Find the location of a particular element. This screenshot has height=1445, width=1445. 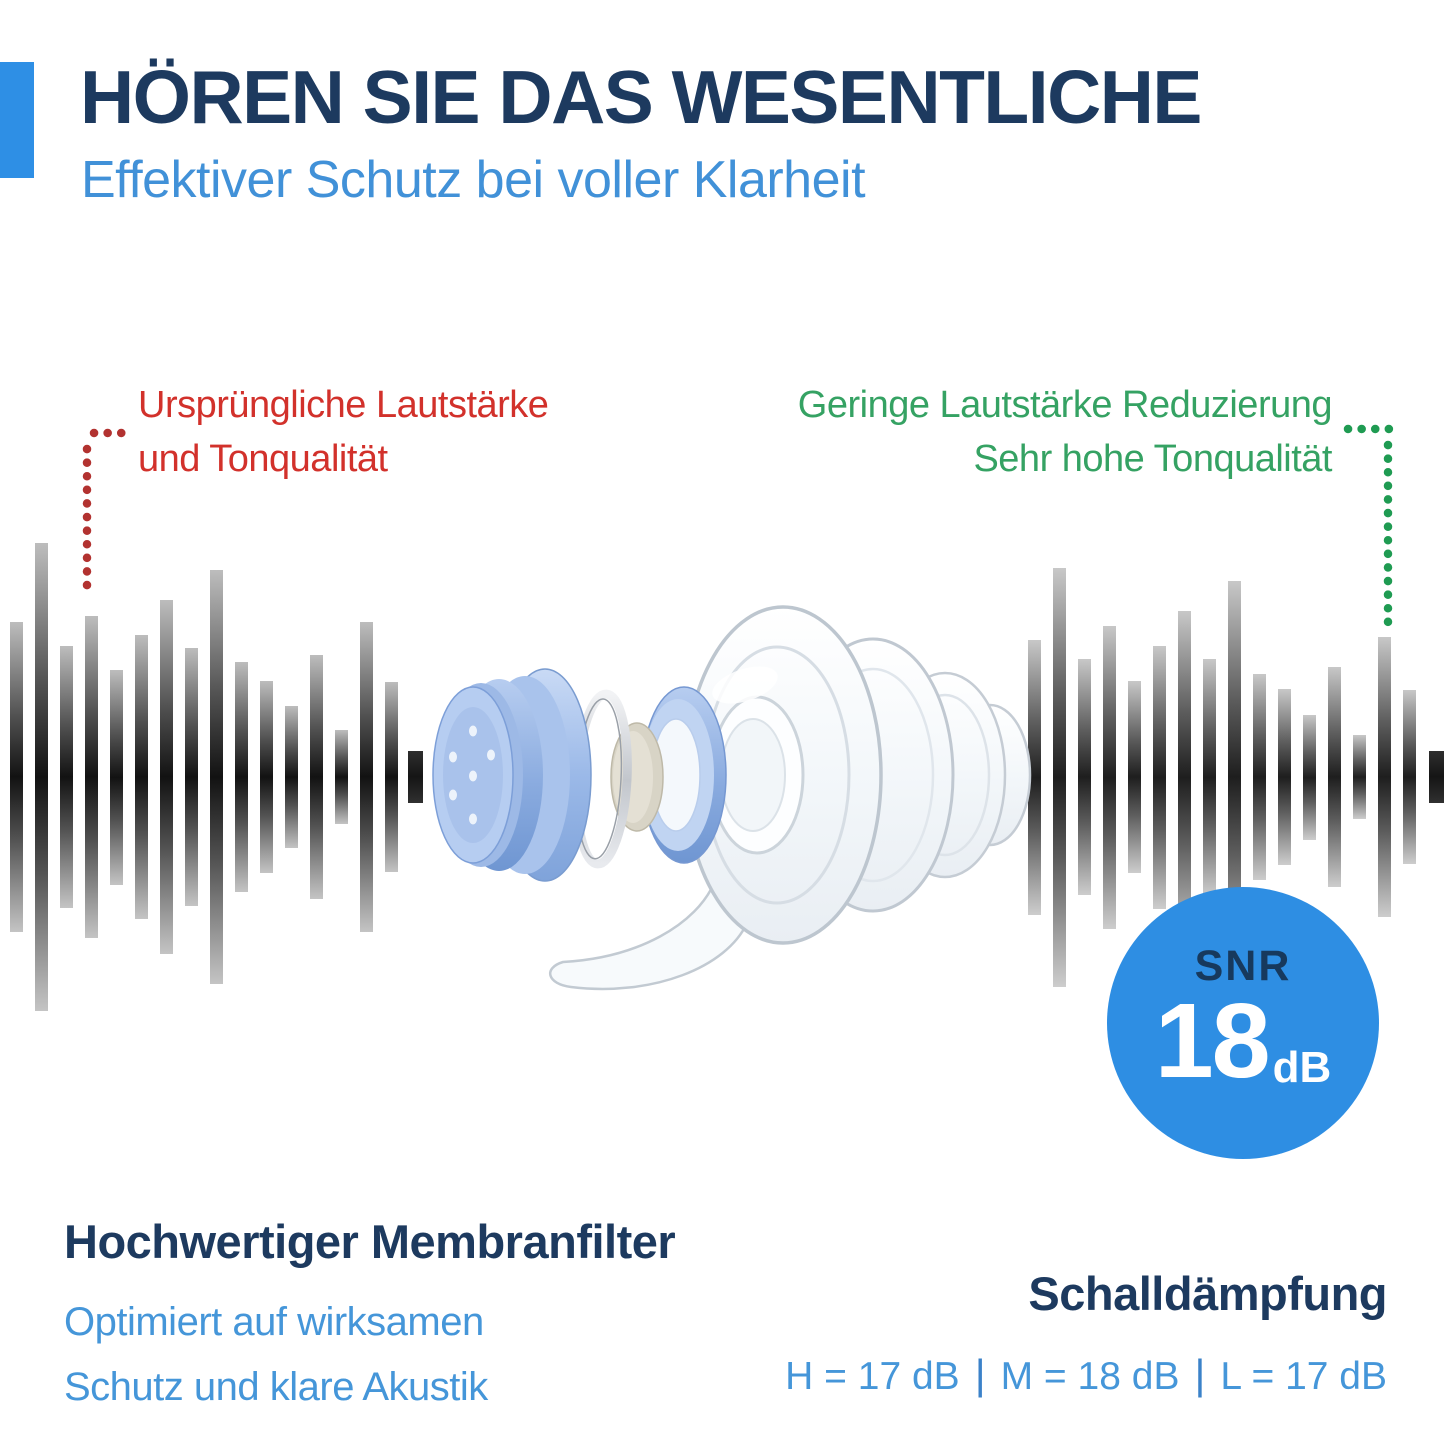

waveform-end-bar-right is located at coordinates (1436, 777).